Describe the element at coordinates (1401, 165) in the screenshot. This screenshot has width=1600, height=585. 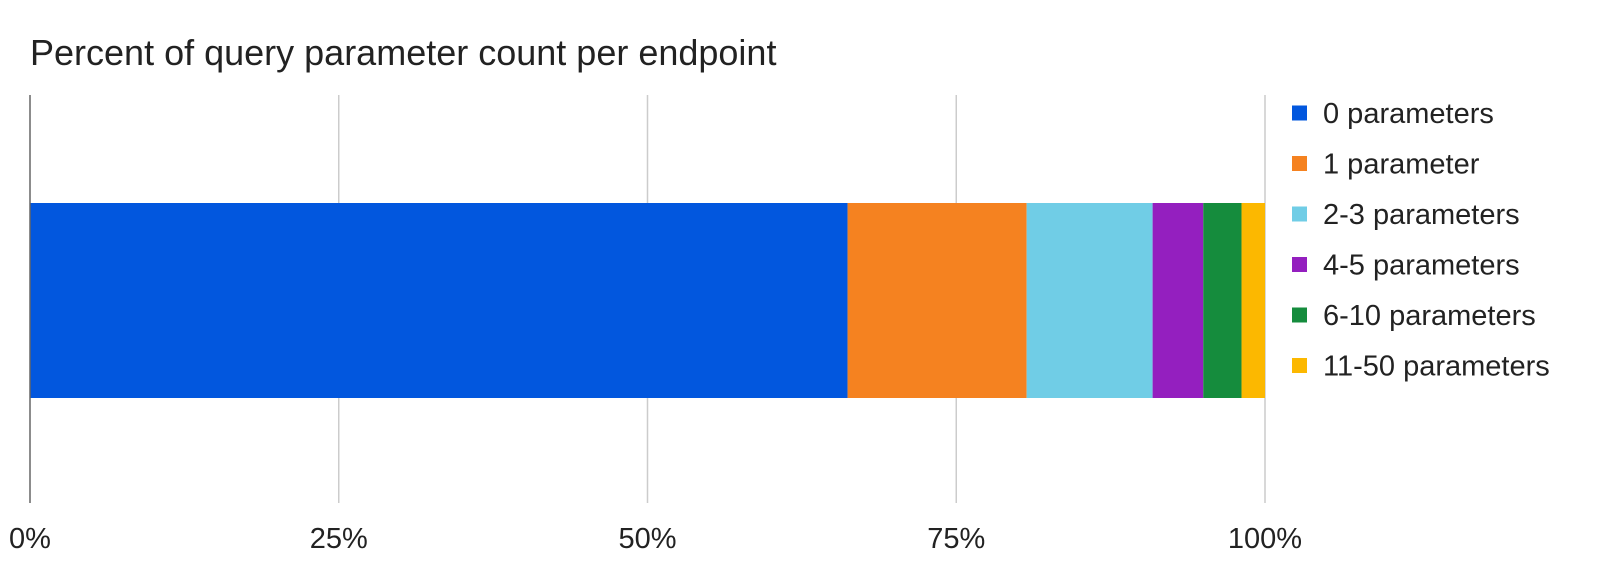
I see `legend-label: 1 parameter` at that location.